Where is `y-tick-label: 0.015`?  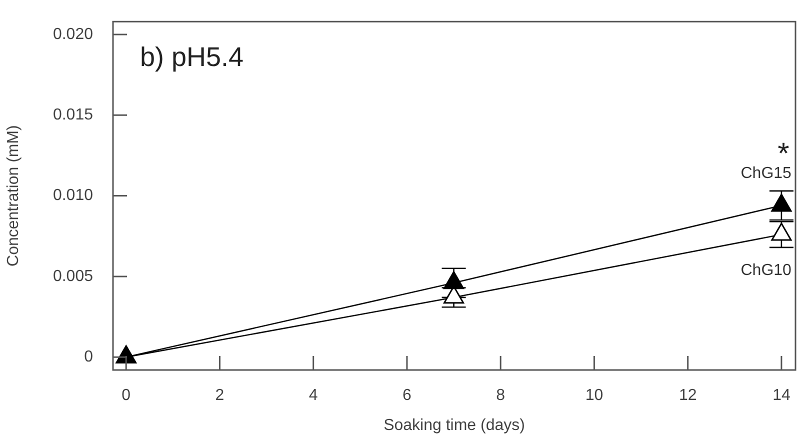 y-tick-label: 0.015 is located at coordinates (73, 115).